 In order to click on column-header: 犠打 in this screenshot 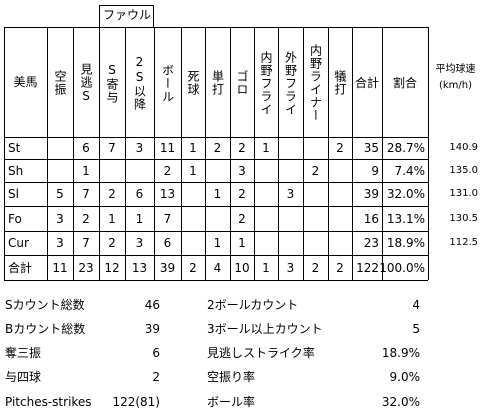, I will do `click(340, 83)`.